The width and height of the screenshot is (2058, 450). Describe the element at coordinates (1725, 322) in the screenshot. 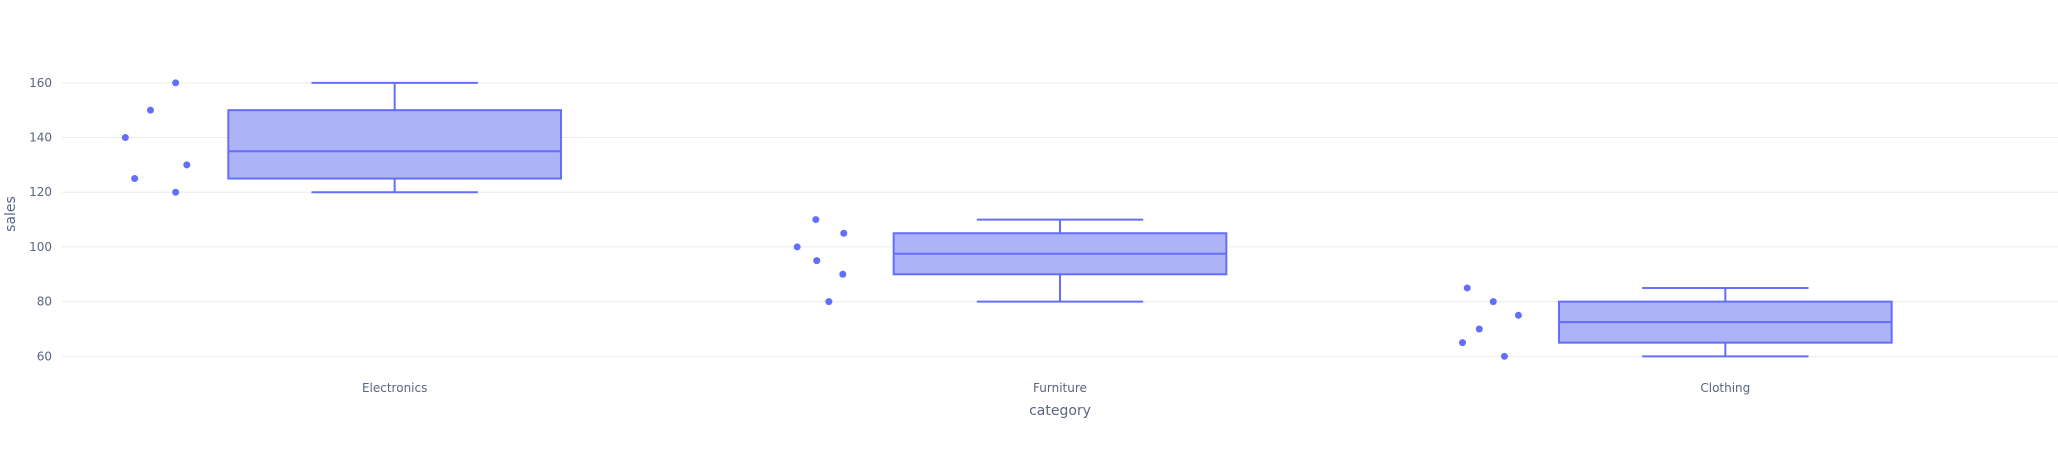

I see `box-clothing` at that location.